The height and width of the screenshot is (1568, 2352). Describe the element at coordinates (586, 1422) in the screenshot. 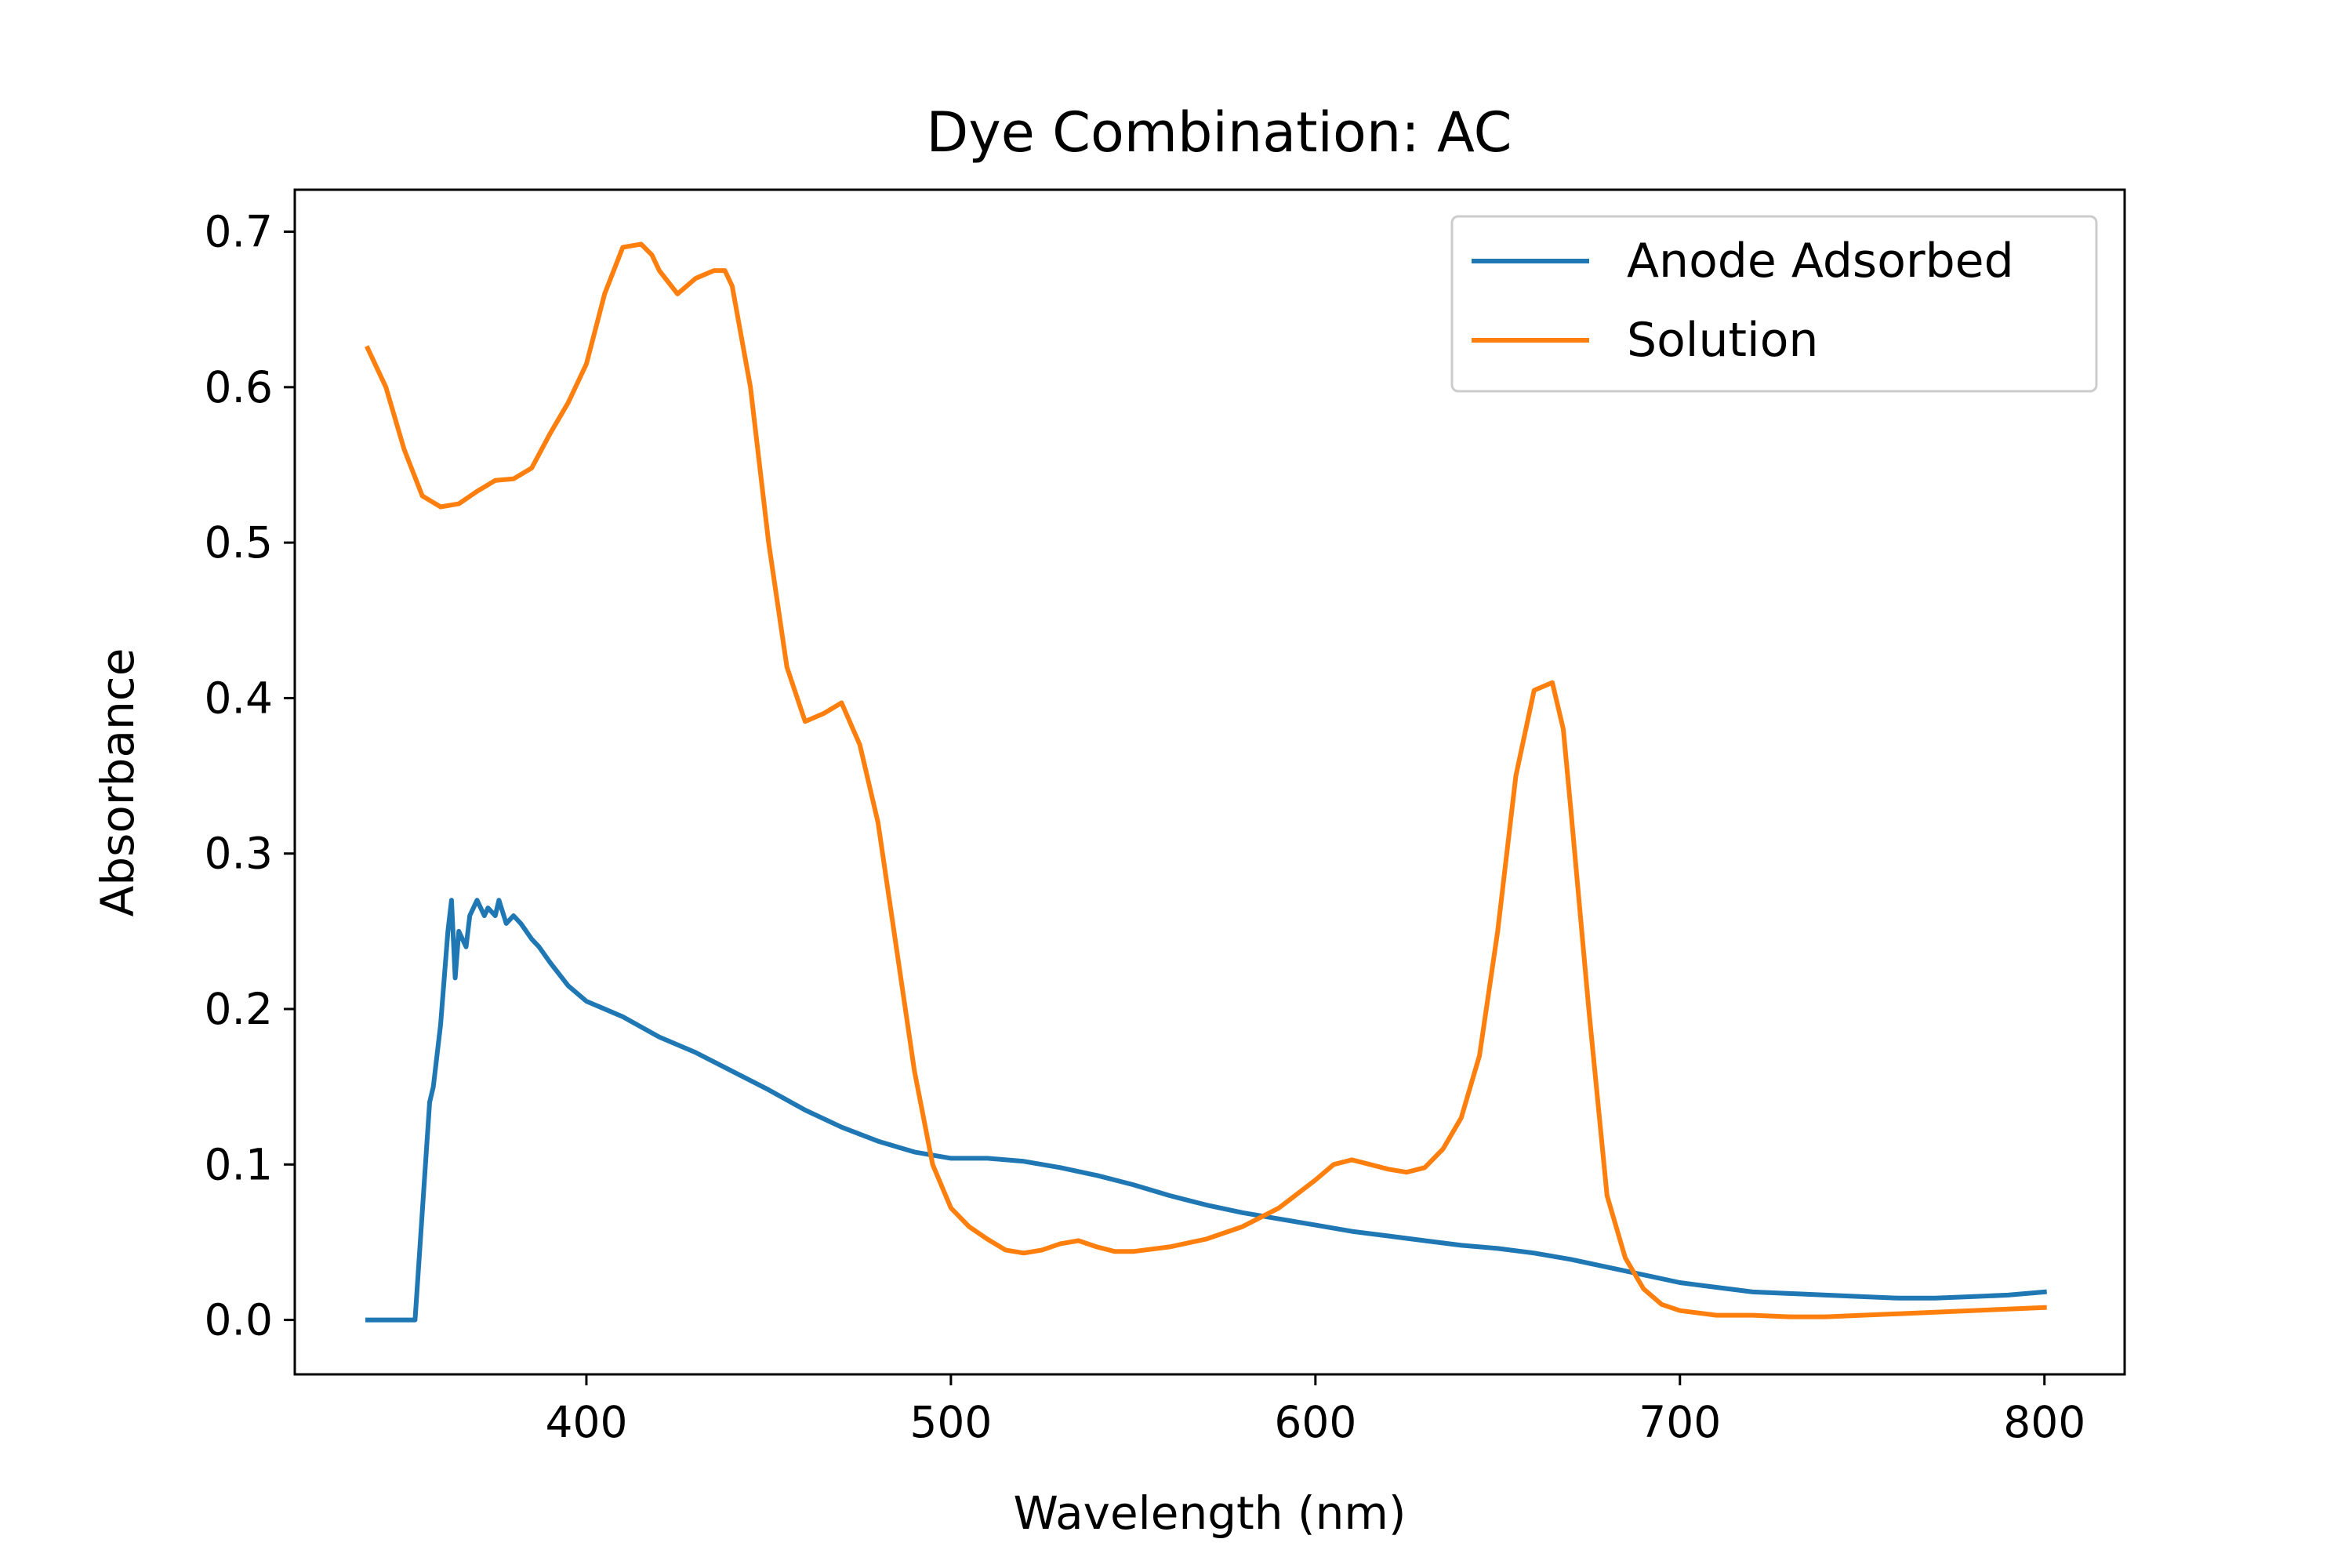

I see `x-tick-label: 400` at that location.